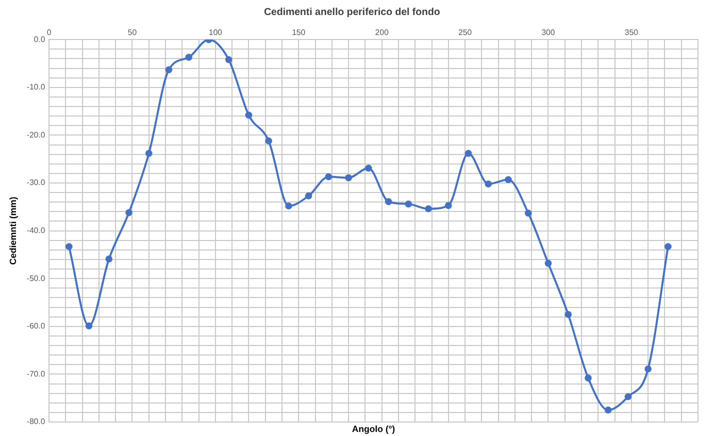 The height and width of the screenshot is (436, 704). I want to click on y-tick-label: -80.0, so click(36, 421).